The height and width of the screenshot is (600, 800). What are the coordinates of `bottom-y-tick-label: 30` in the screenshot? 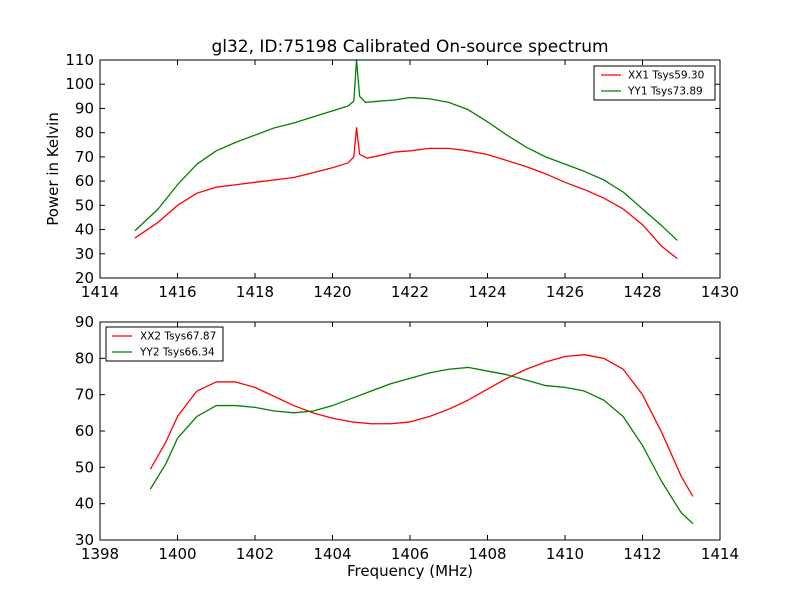 It's located at (84, 540).